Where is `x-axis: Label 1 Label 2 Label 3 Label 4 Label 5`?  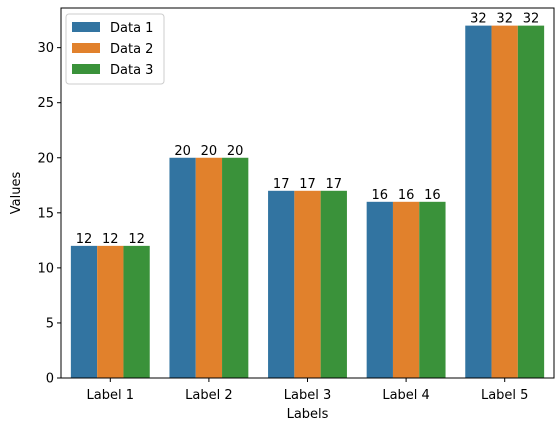
x-axis: Label 1 Label 2 Label 3 Label 4 Label 5 is located at coordinates (307, 390).